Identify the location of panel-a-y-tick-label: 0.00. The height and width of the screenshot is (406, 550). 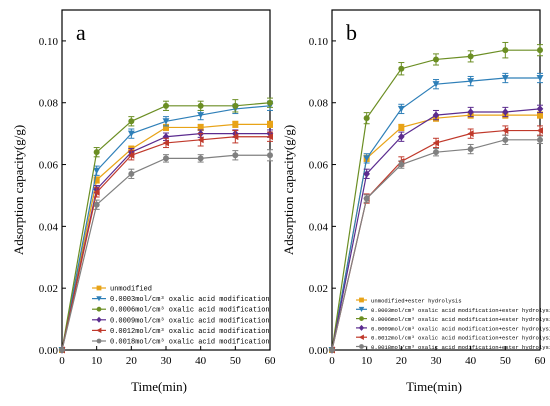
(49, 351).